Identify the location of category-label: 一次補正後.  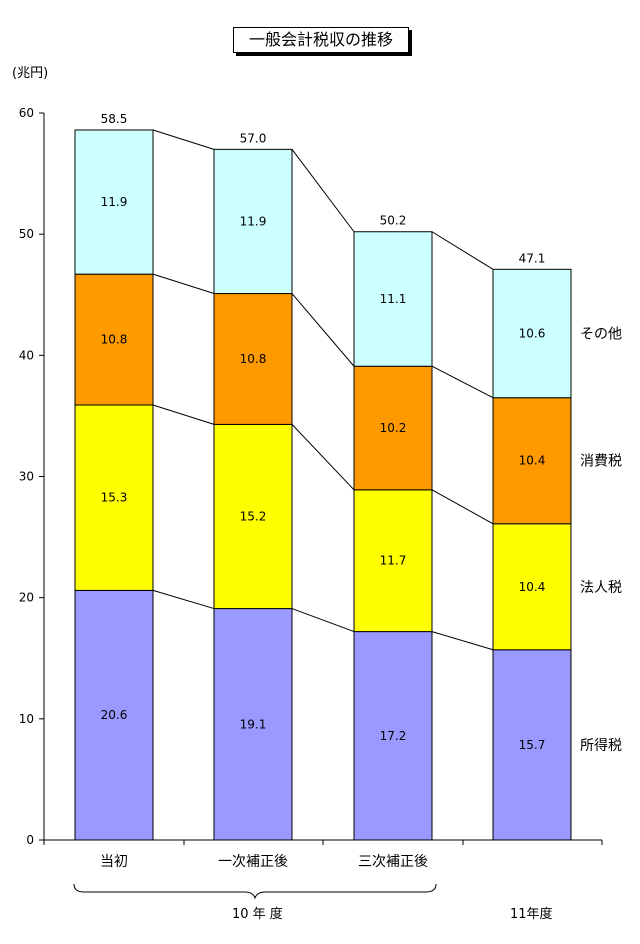
(253, 862).